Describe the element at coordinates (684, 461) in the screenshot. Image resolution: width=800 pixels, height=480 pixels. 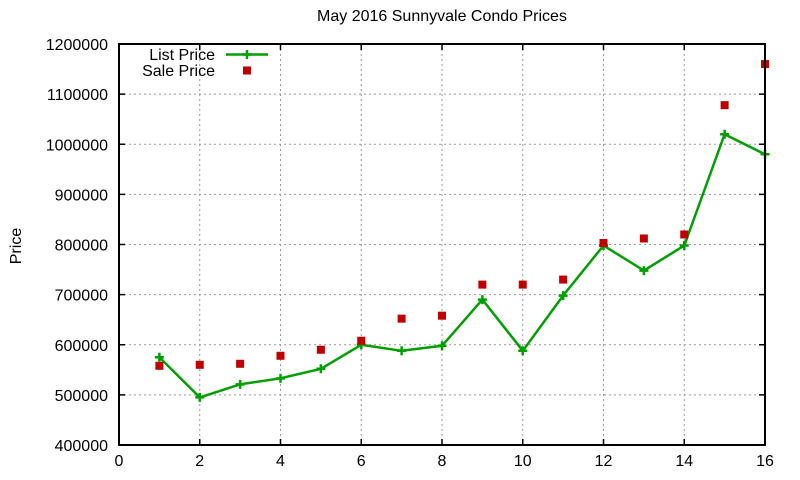
I see `x-tick-label: 14` at that location.